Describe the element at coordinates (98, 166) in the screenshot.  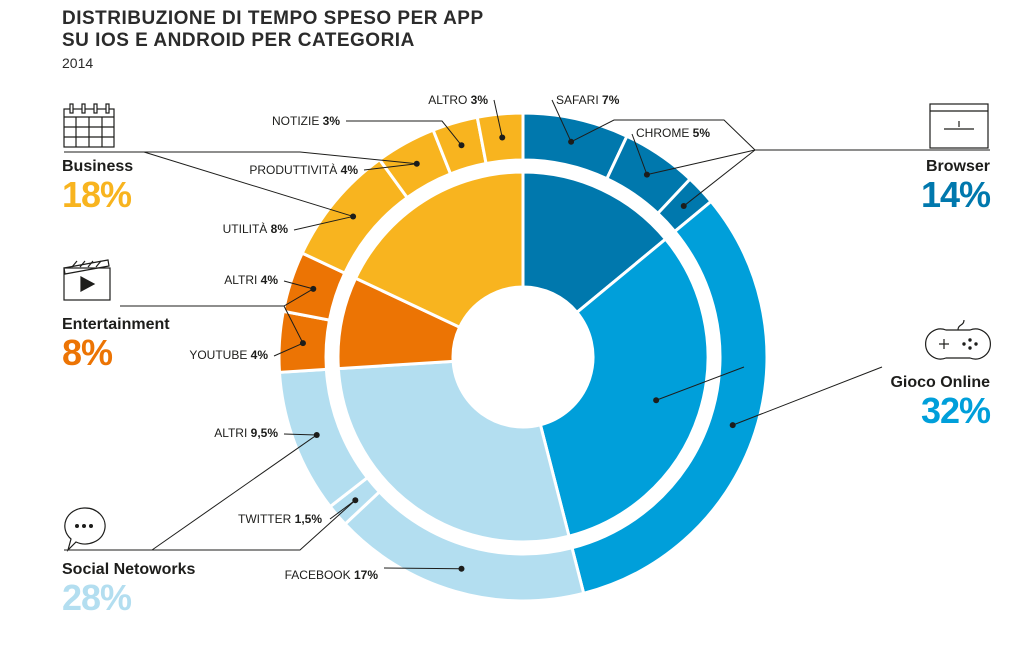
I see `category-name-business: Business` at that location.